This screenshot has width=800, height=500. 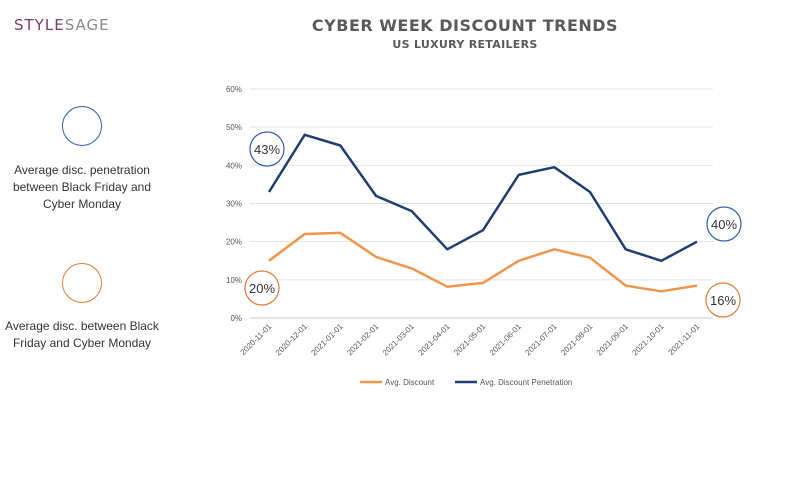 What do you see at coordinates (234, 242) in the screenshot?
I see `y-tick-label: 20%` at bounding box center [234, 242].